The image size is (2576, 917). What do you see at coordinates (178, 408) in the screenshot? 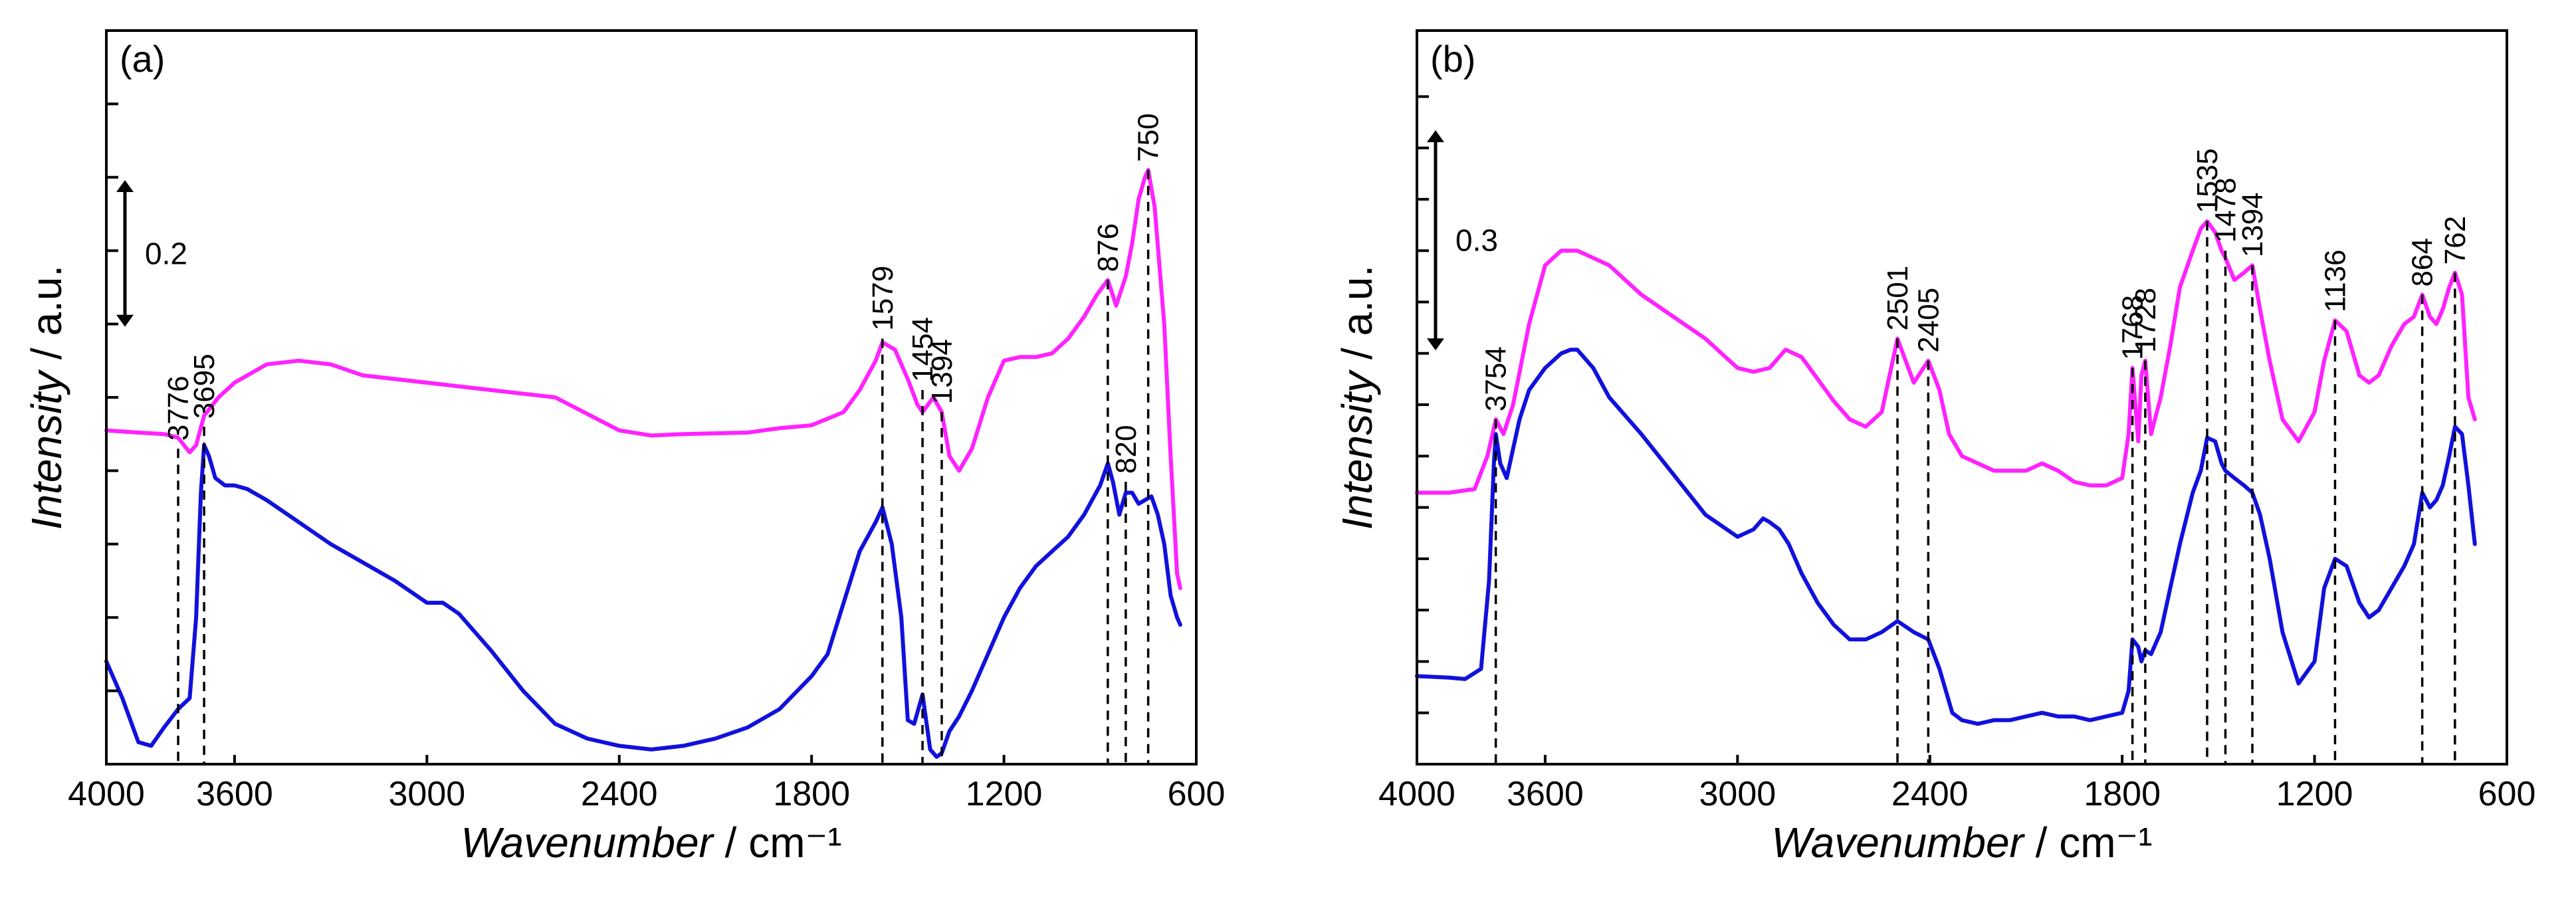
I see `peak-label: 3776` at bounding box center [178, 408].